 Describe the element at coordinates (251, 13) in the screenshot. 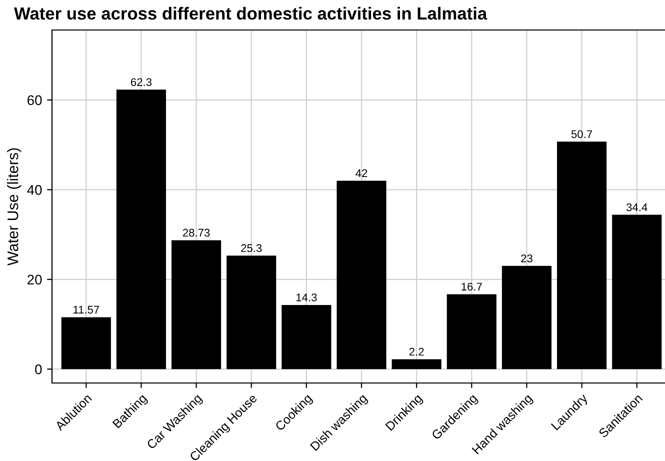

I see `chart-title: Water use across different domestic activities in Lalmatia` at that location.